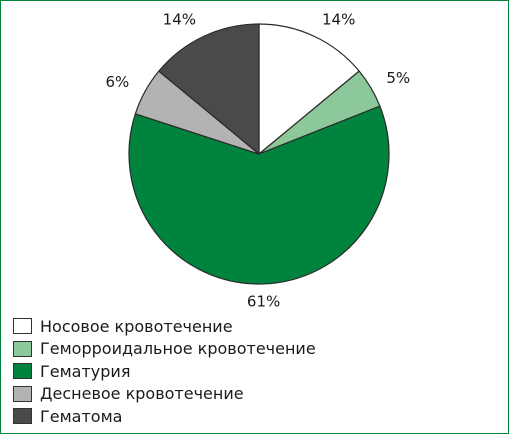 This screenshot has width=512, height=437. I want to click on legend-swatch-hemorrhoidal, so click(22, 348).